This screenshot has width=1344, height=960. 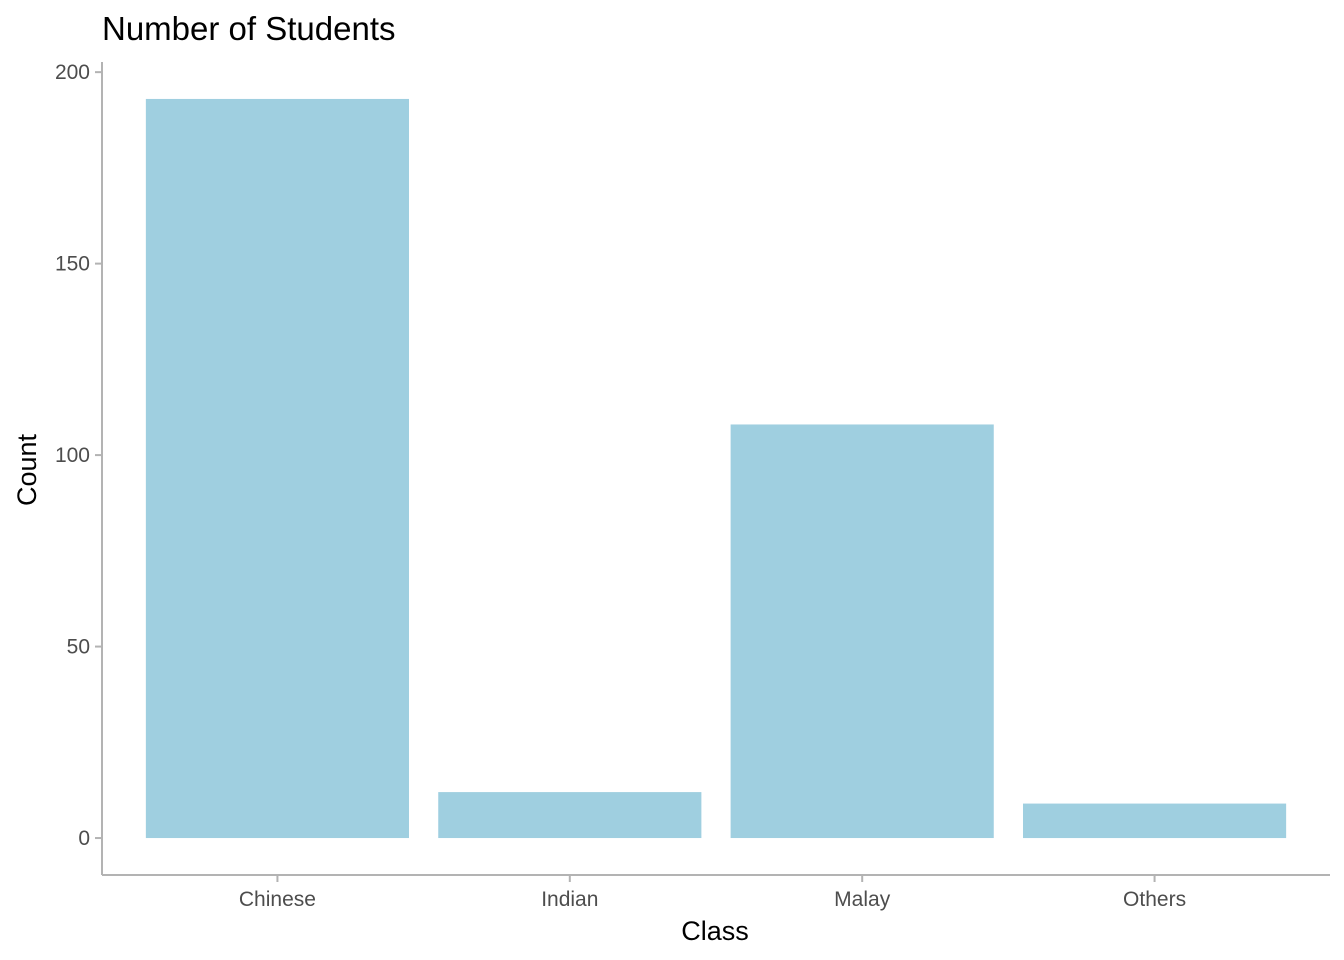 What do you see at coordinates (1155, 821) in the screenshot?
I see `bar-others` at bounding box center [1155, 821].